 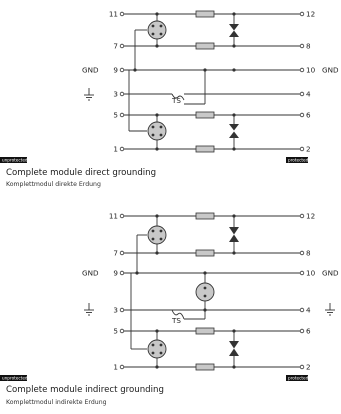 What do you see at coordinates (85, 390) in the screenshot?
I see `diagram-title: Complete module indirect grounding` at bounding box center [85, 390].